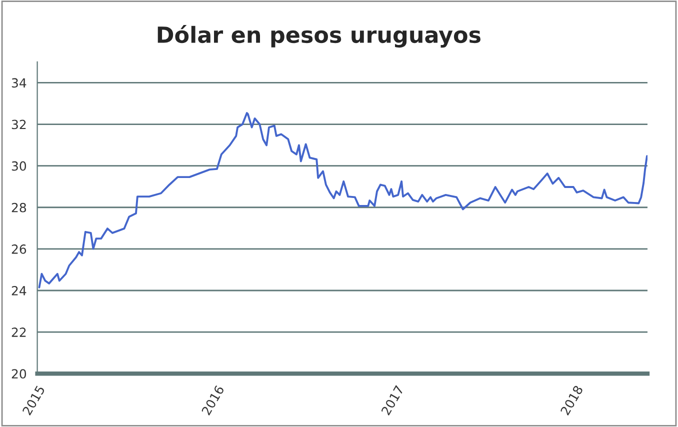 The height and width of the screenshot is (427, 678). I want to click on y-tick-label: 20, so click(19, 374).